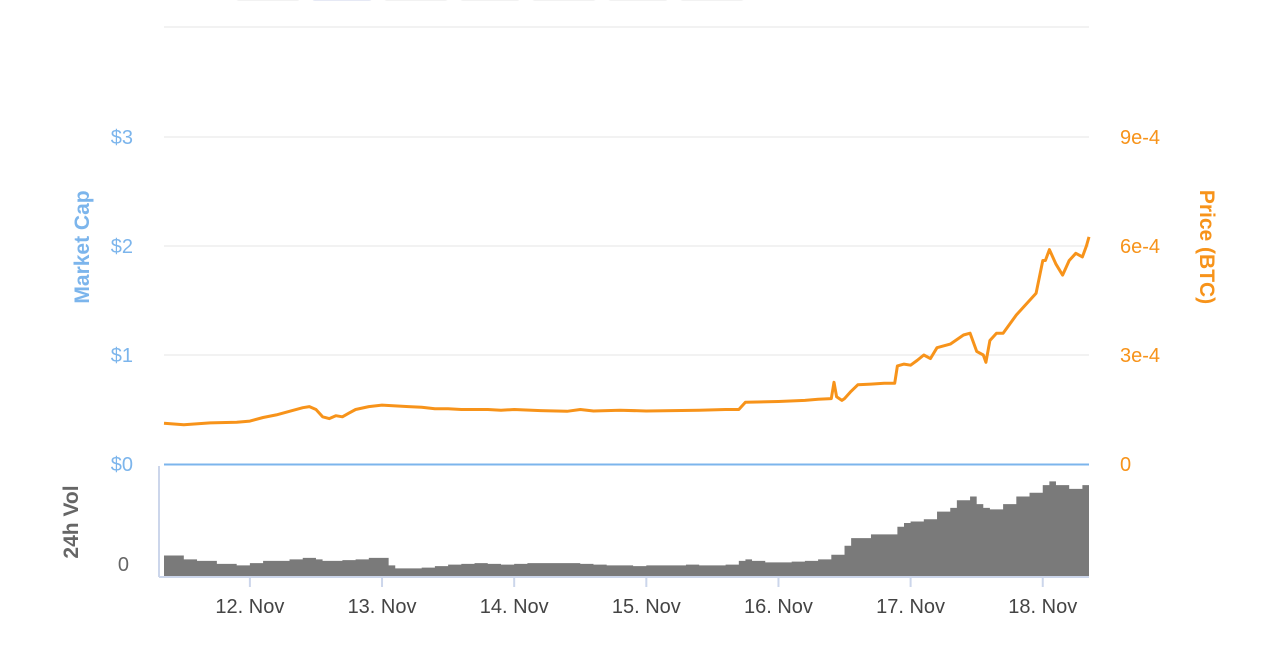  Describe the element at coordinates (1042, 607) in the screenshot. I see `x-tick-label: 18. Nov` at that location.